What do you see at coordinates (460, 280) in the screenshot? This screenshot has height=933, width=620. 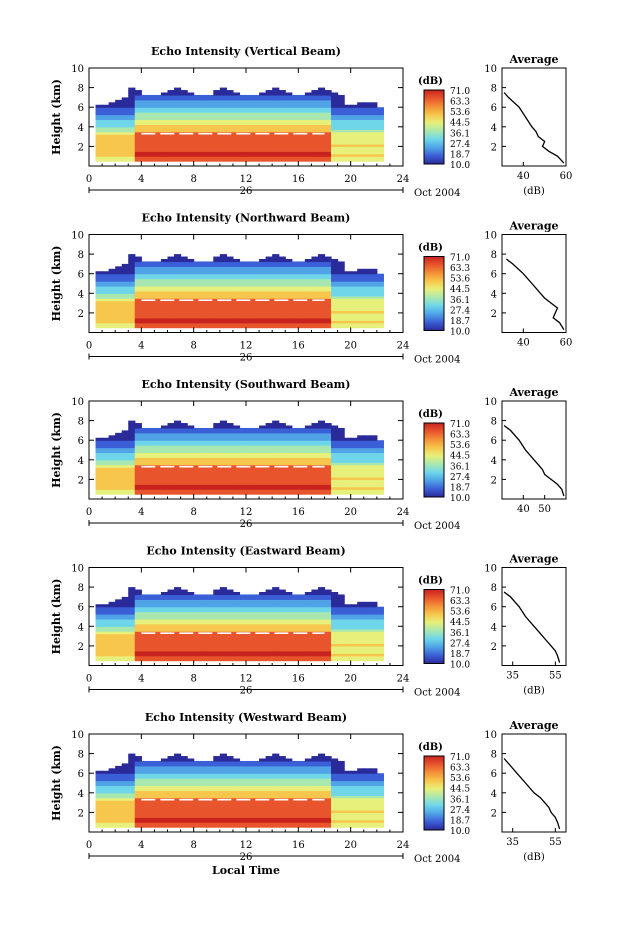 I see `colorbar-tick-label: 53.6` at bounding box center [460, 280].